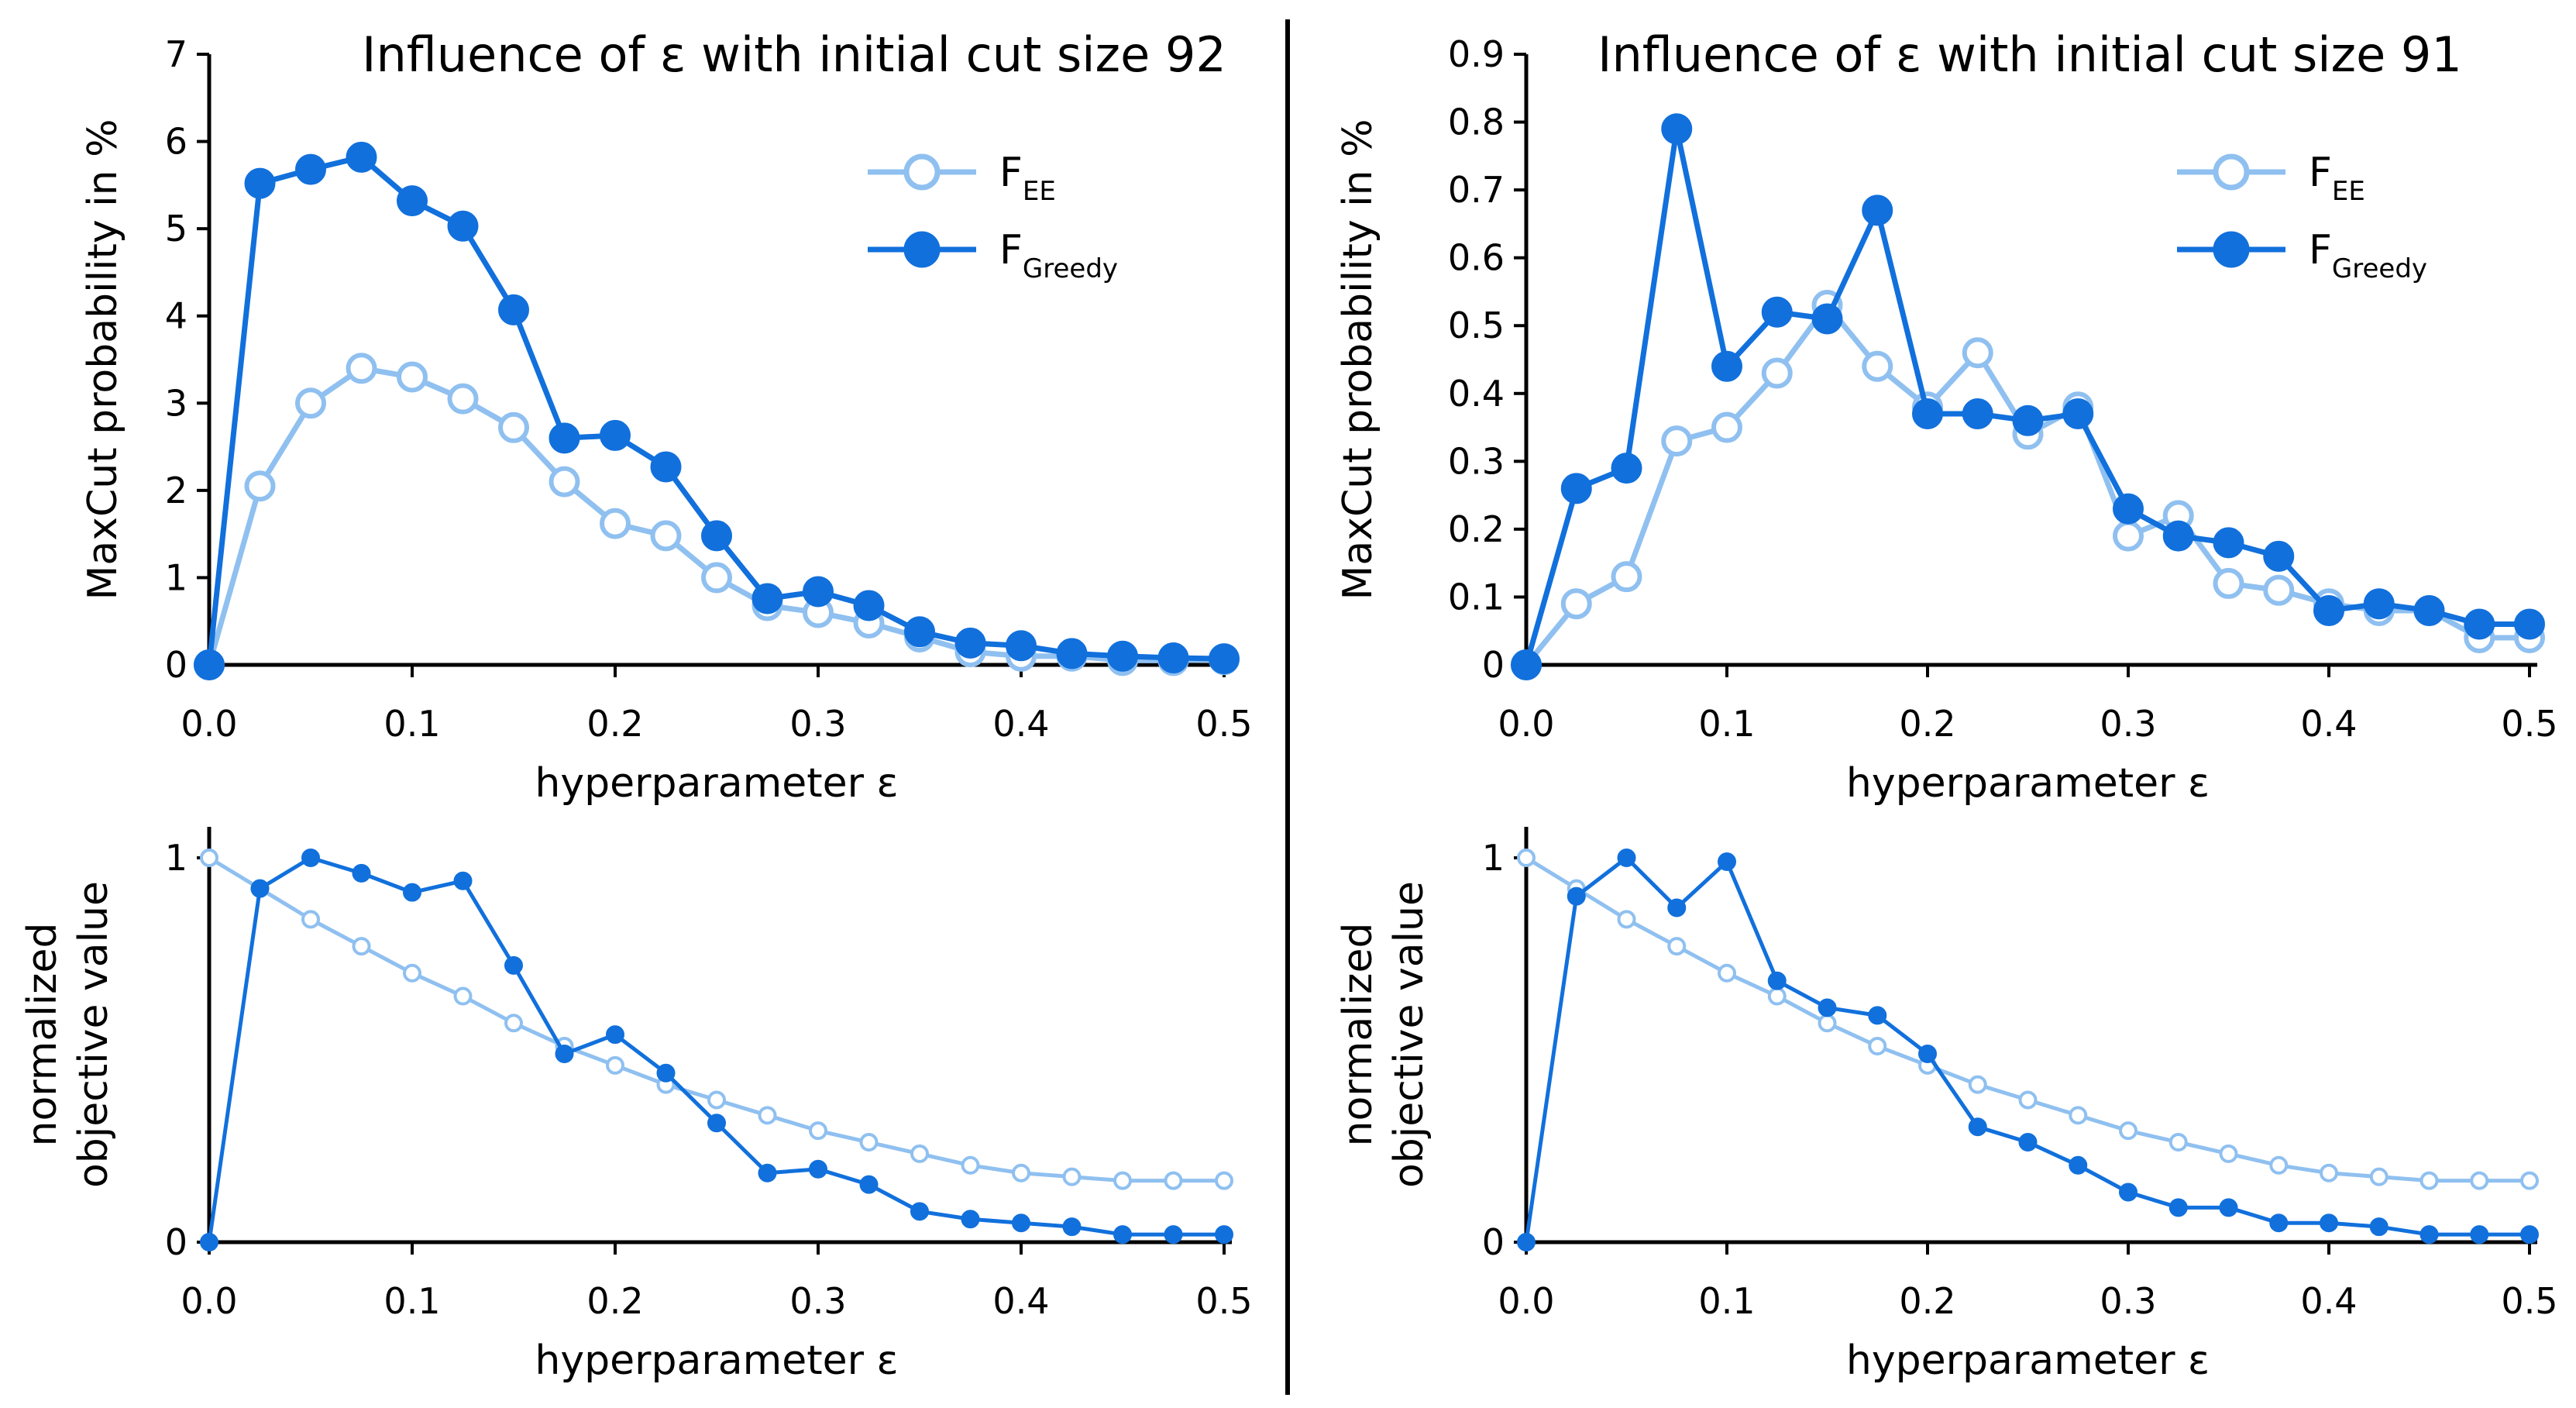 The image size is (2576, 1408). I want to click on y-tick-label: 0.6, so click(1476, 258).